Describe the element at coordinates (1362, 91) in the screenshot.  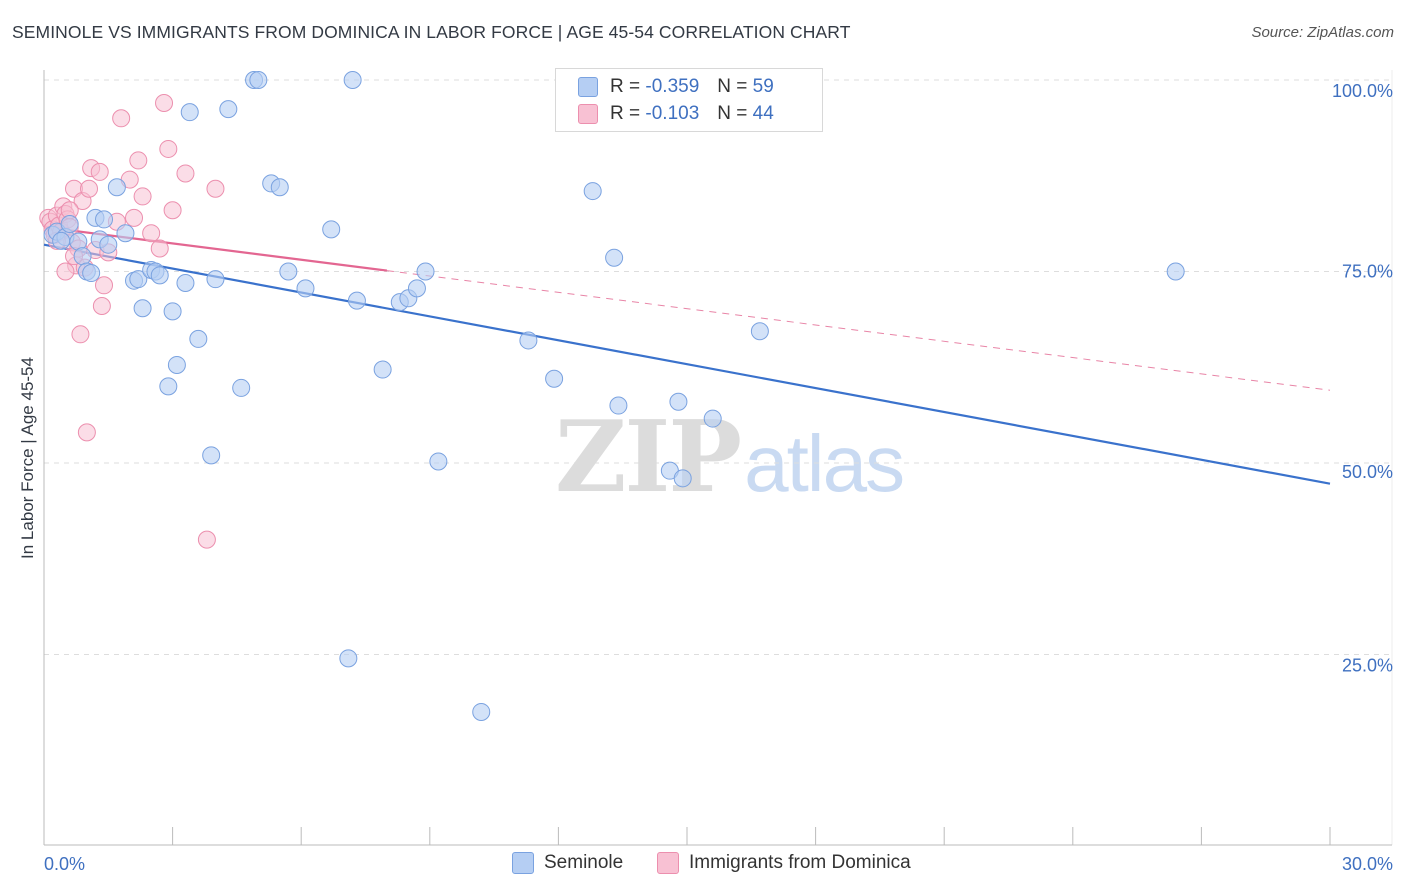
I see `y-tick-label: 100.0%` at that location.